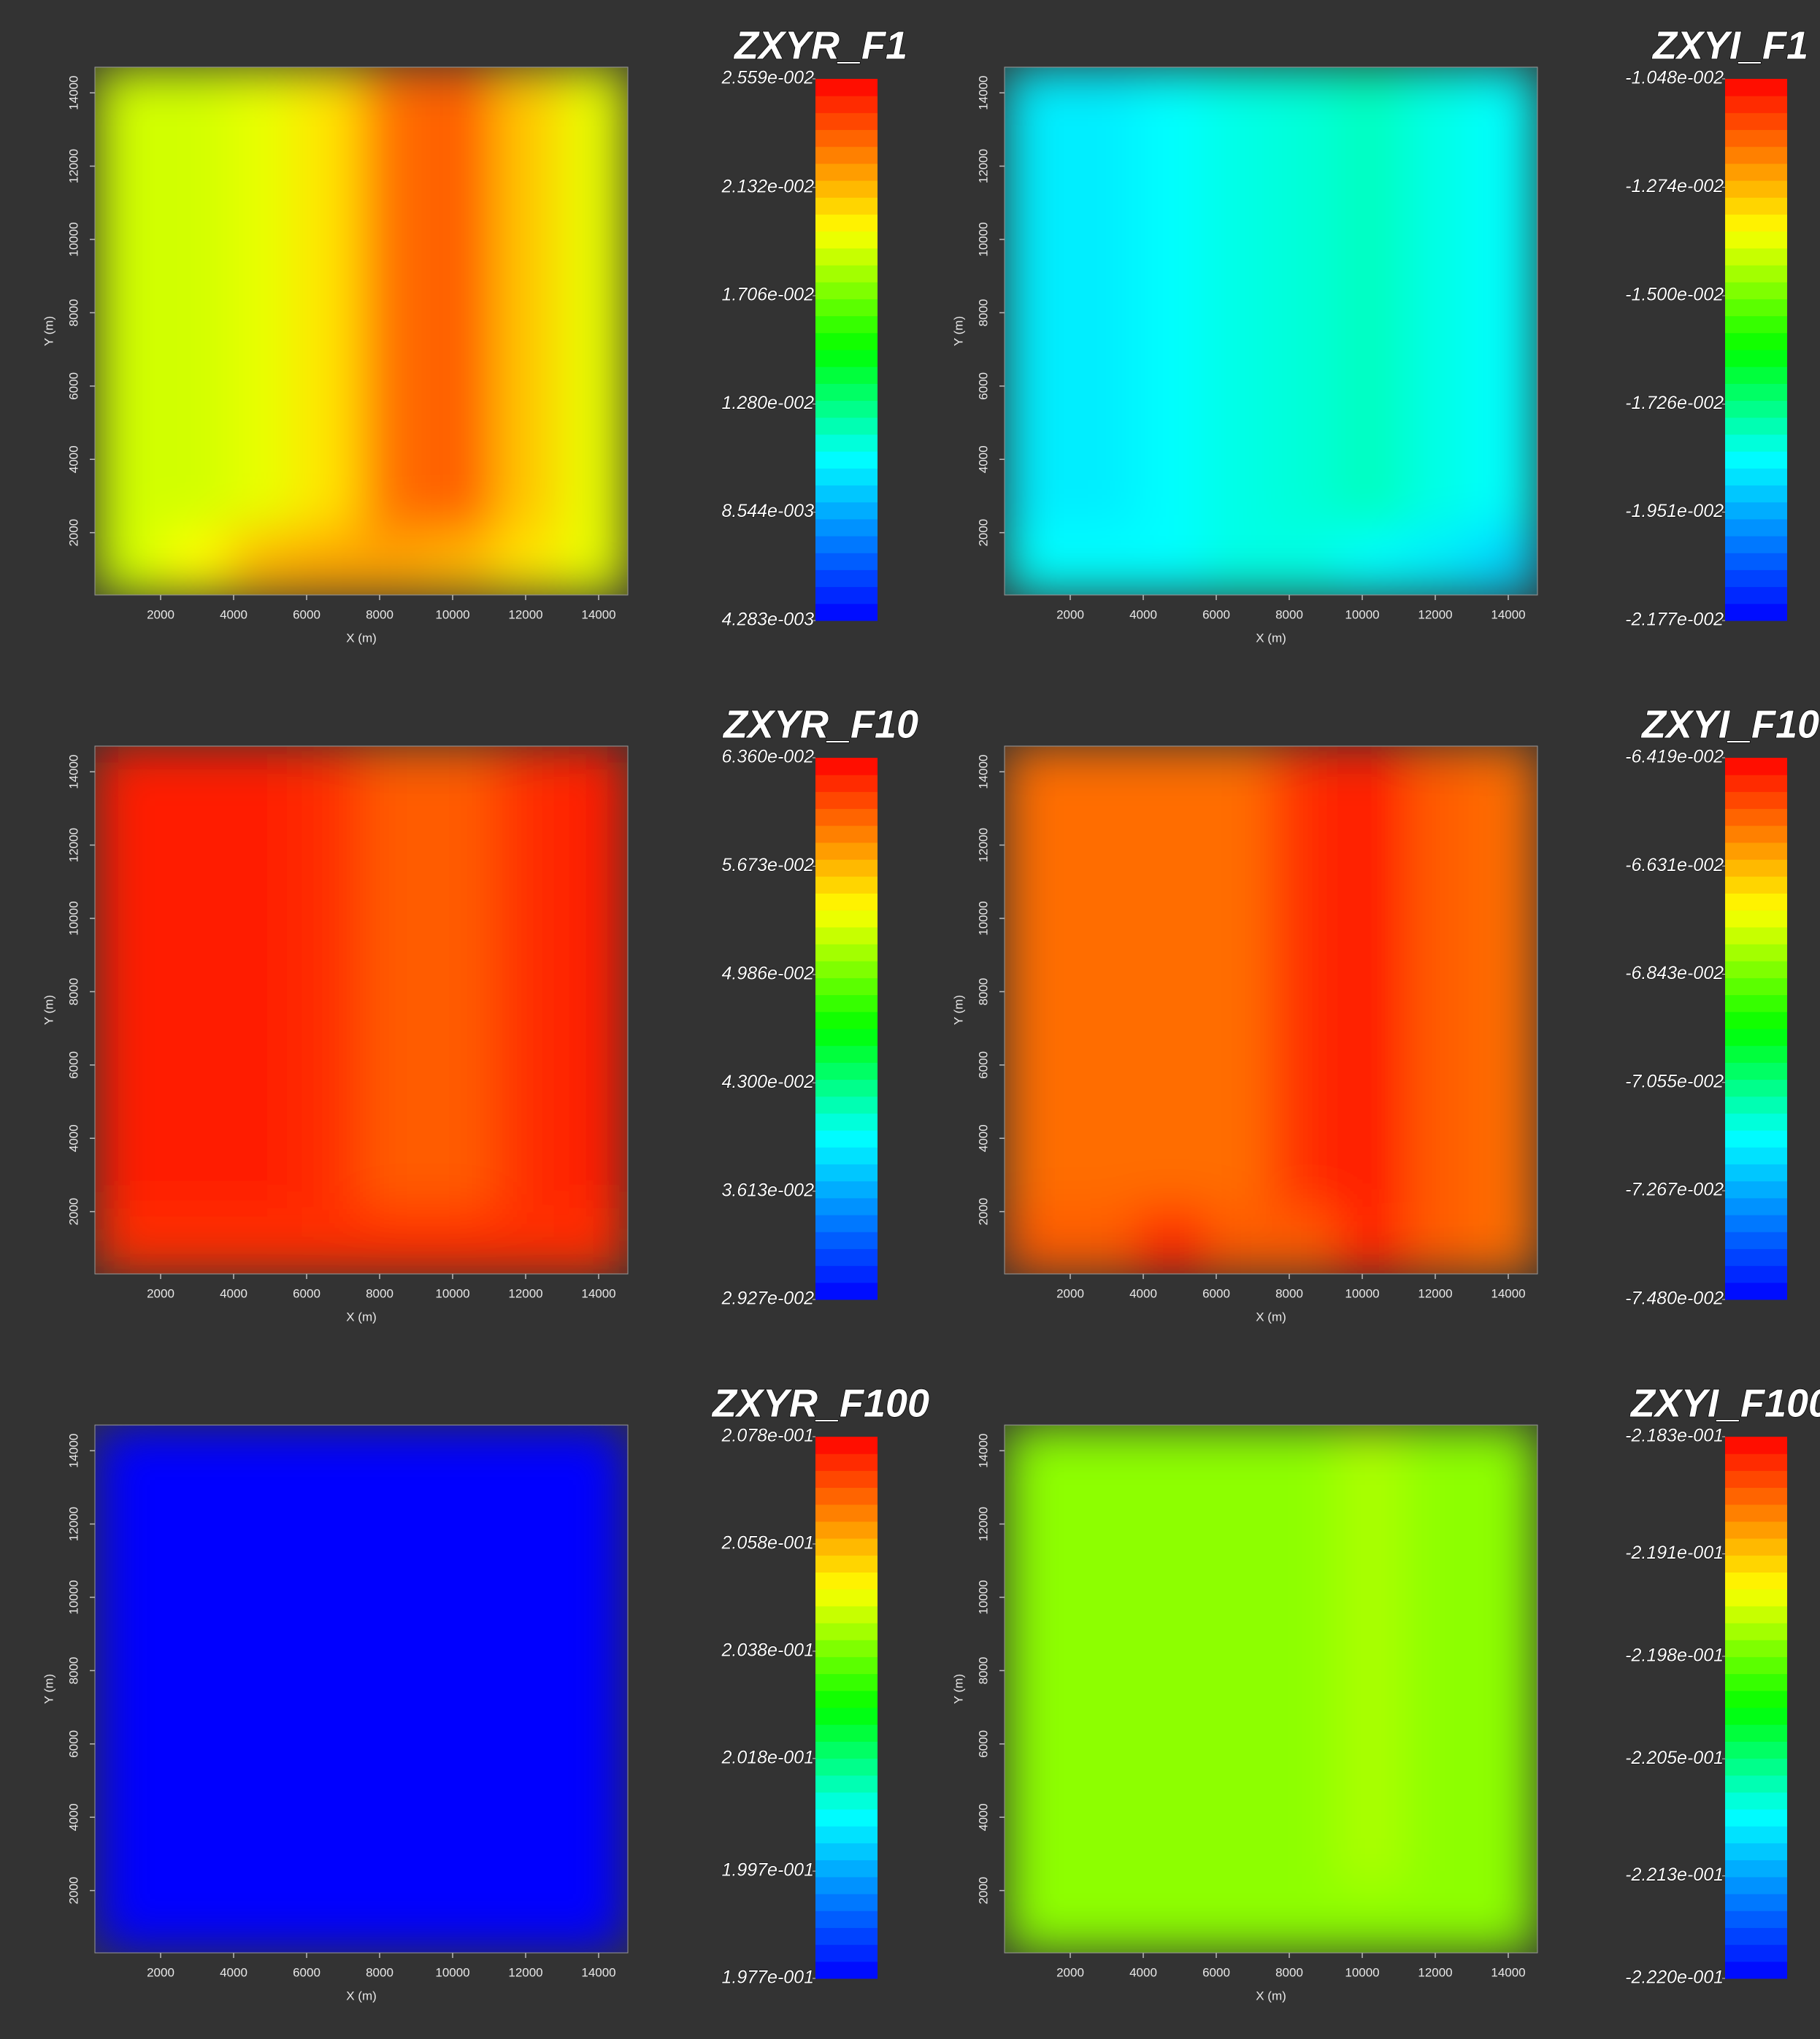 This screenshot has width=1820, height=2039. What do you see at coordinates (73, 918) in the screenshot?
I see `y-tick-label: 10000` at bounding box center [73, 918].